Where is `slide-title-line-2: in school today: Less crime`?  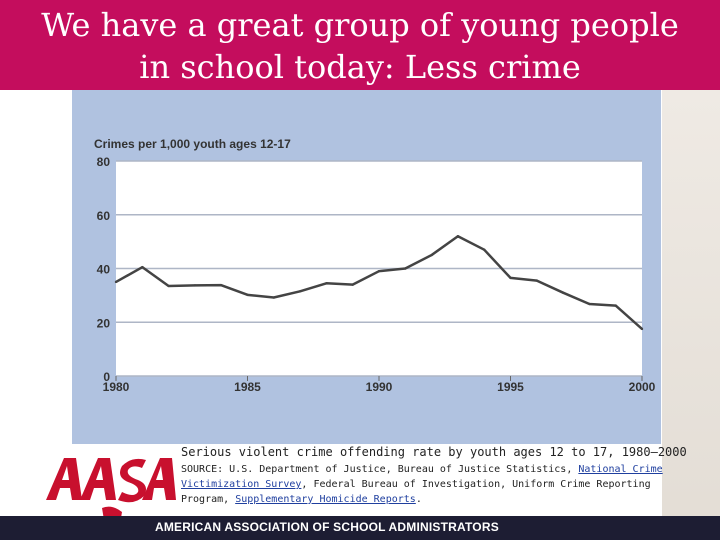 slide-title-line-2: in school today: Less crime is located at coordinates (360, 67).